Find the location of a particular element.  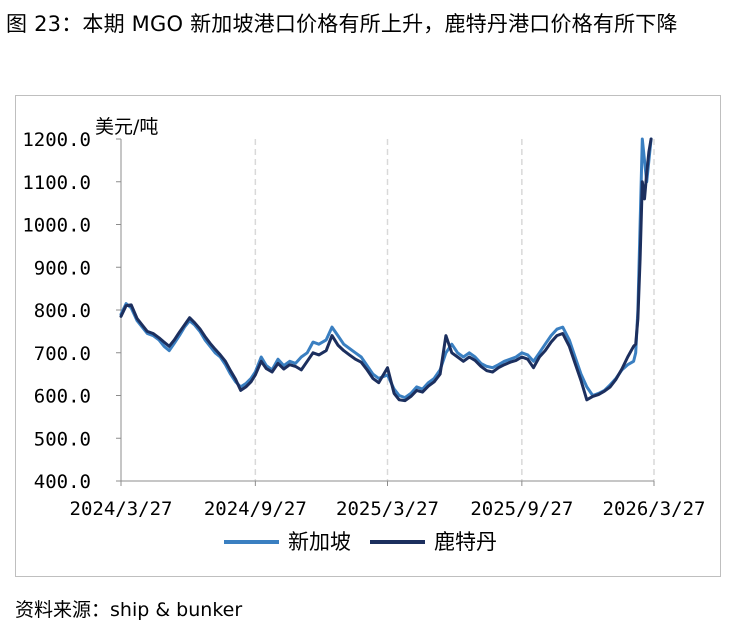

y-axis-label: 美元/吨 is located at coordinates (126, 127).